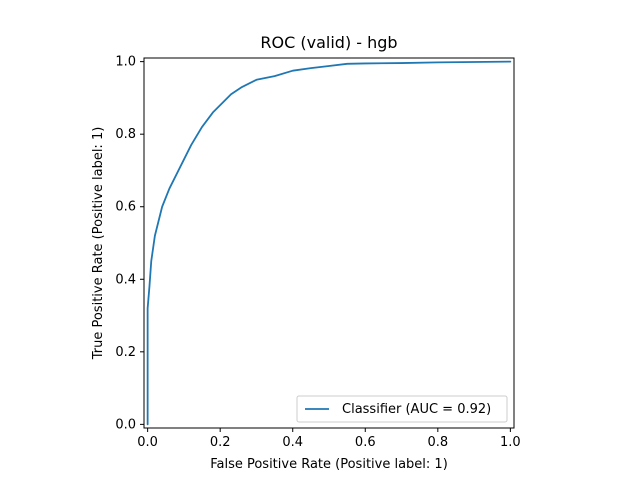 This screenshot has width=640, height=480. I want to click on y-tick-label: 0.8, so click(125, 134).